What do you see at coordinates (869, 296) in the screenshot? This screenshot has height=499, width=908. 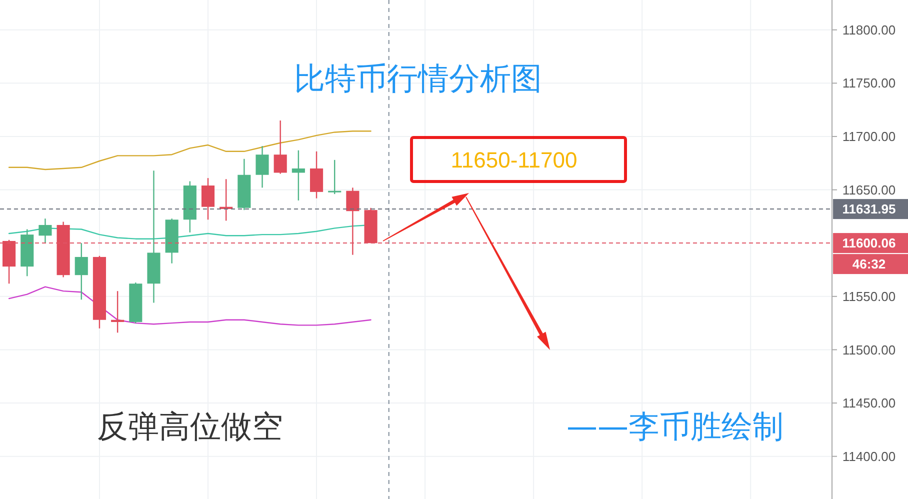 I see `y-tick-label: 11550.00` at bounding box center [869, 296].